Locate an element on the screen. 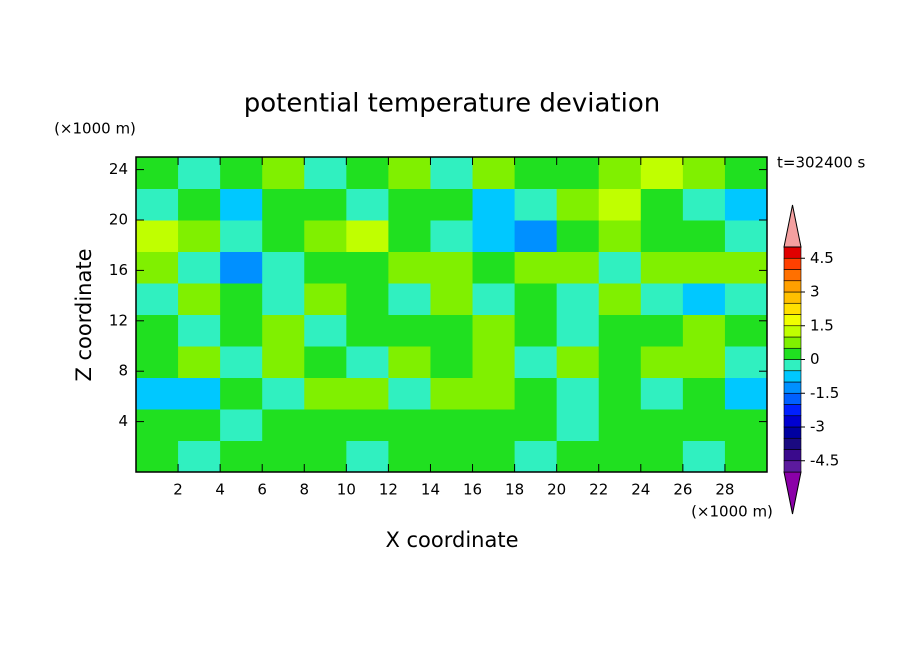 The height and width of the screenshot is (654, 904). colorbar-tick-label: 3 is located at coordinates (815, 292).